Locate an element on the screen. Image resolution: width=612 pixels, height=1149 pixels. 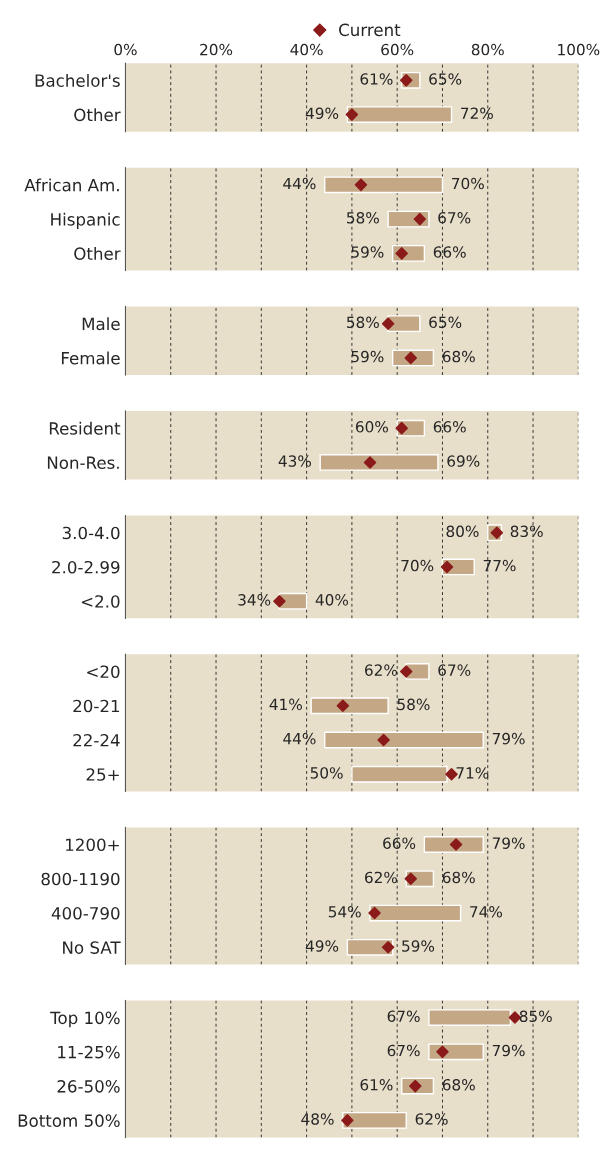
y-tick-label: 22-24 is located at coordinates (96, 740).